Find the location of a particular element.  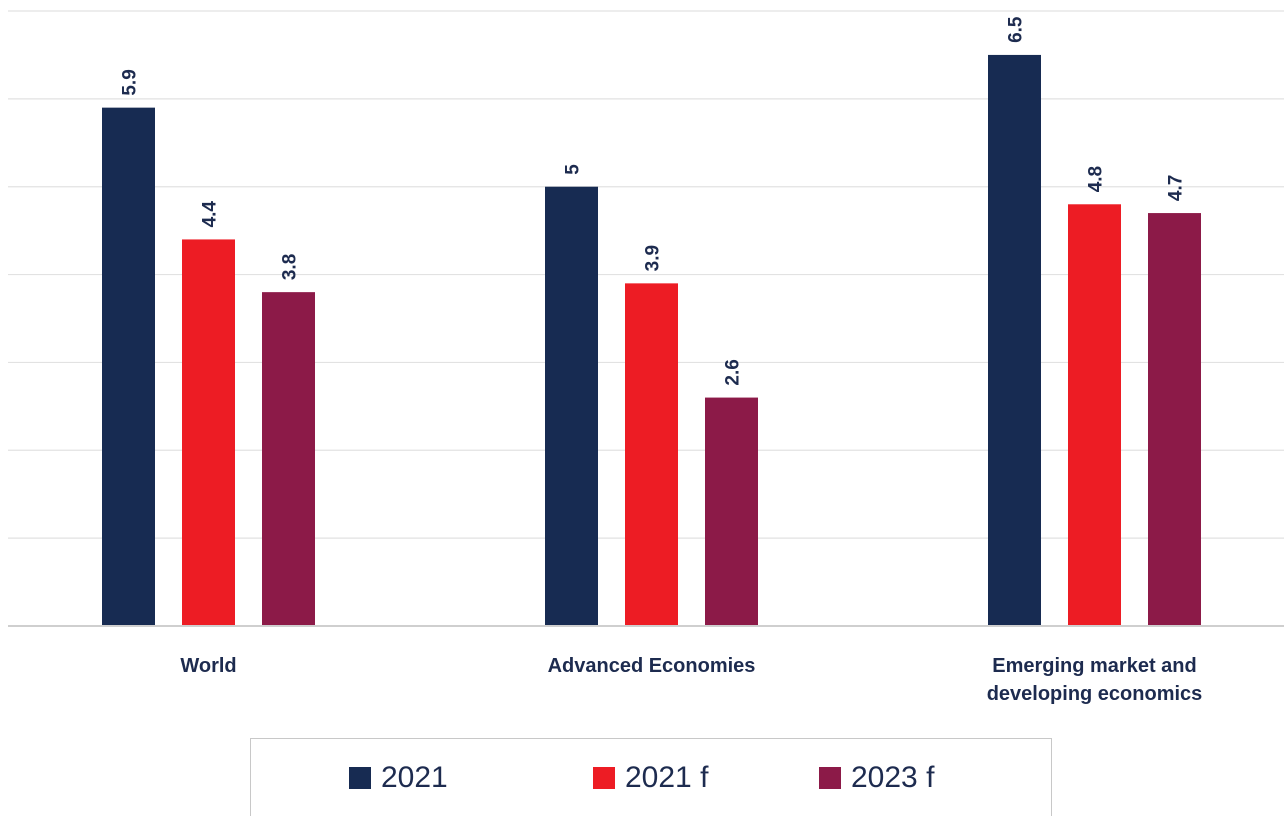

category-label: World is located at coordinates (208, 666).